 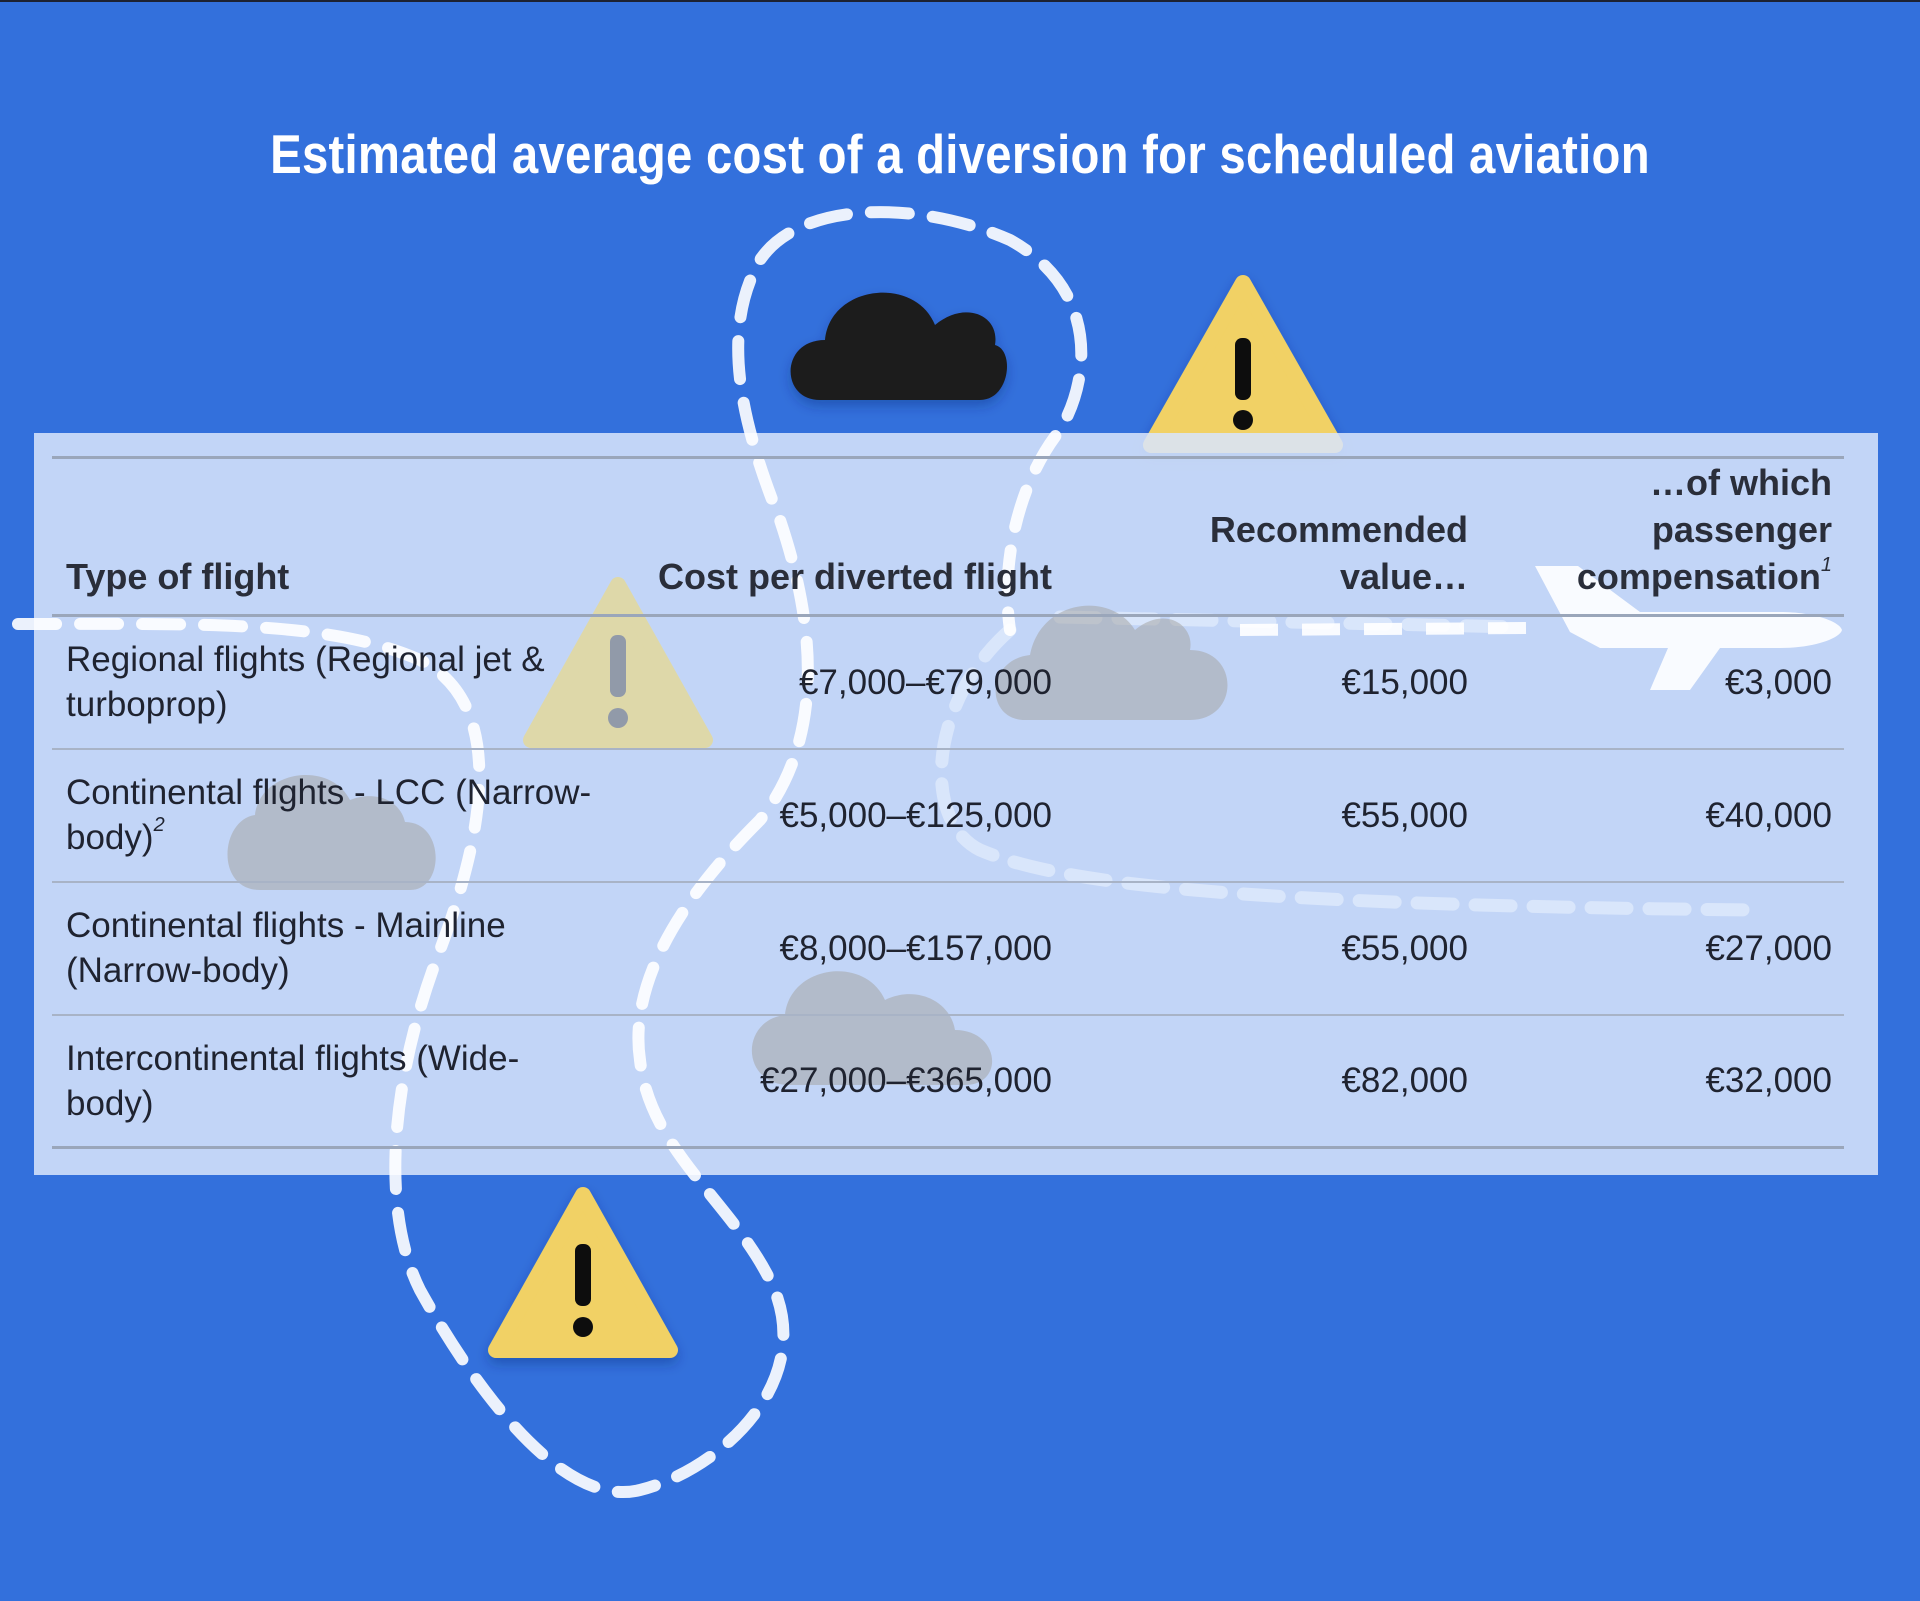 What do you see at coordinates (1662, 815) in the screenshot?
I see `cell-passenger-compensation: €40,000` at bounding box center [1662, 815].